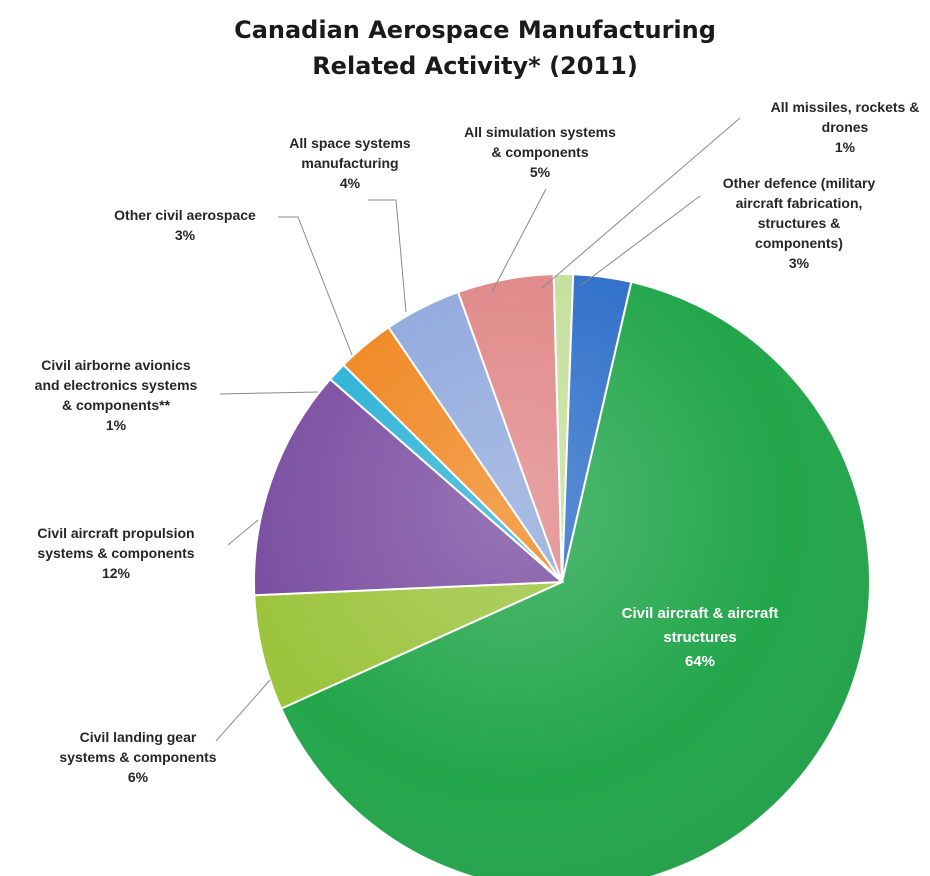  Describe the element at coordinates (185, 215) in the screenshot. I see `slice-label-4-line-0: Other civil aerospace` at that location.